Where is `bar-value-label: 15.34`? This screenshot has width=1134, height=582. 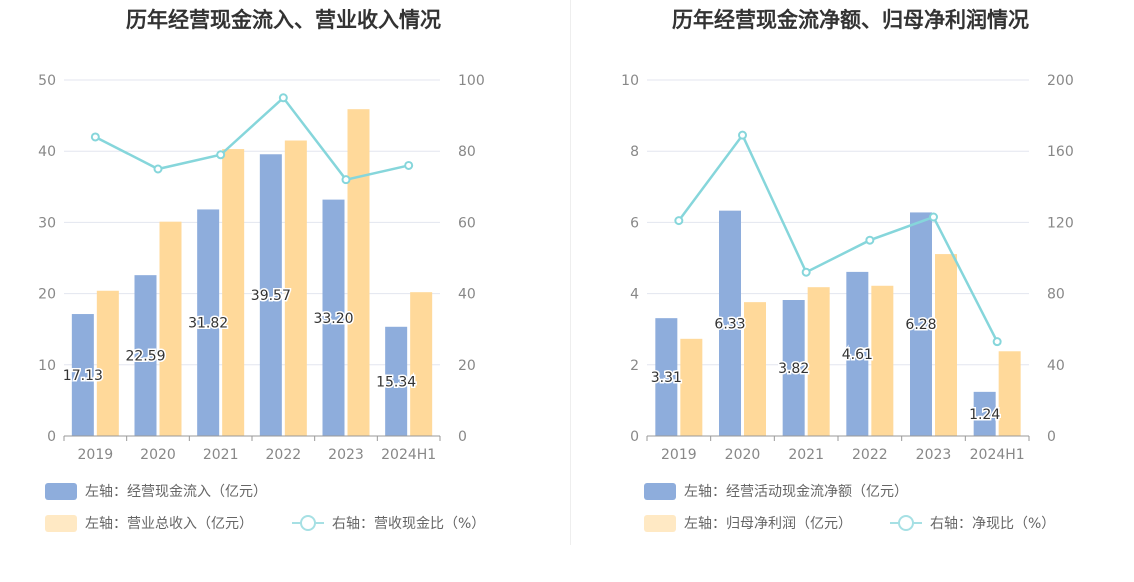
bar-value-label: 15.34 is located at coordinates (396, 382).